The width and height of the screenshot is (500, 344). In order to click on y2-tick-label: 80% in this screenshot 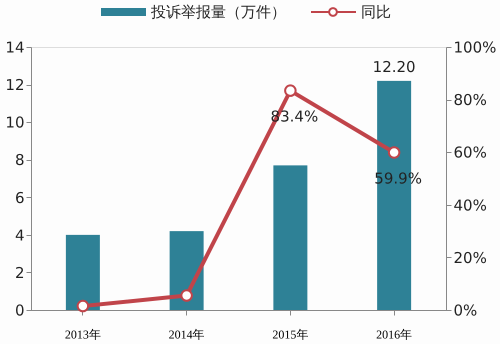, I will do `click(470, 100)`.